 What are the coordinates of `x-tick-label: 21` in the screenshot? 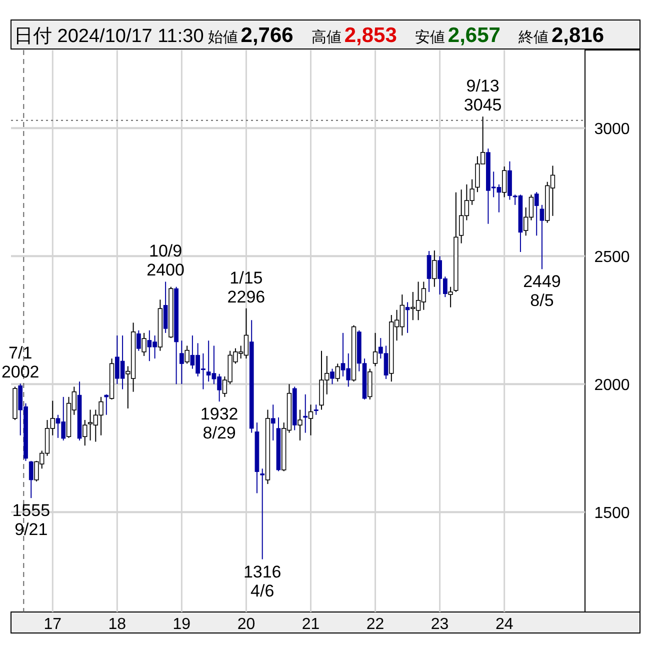 It's located at (311, 624).